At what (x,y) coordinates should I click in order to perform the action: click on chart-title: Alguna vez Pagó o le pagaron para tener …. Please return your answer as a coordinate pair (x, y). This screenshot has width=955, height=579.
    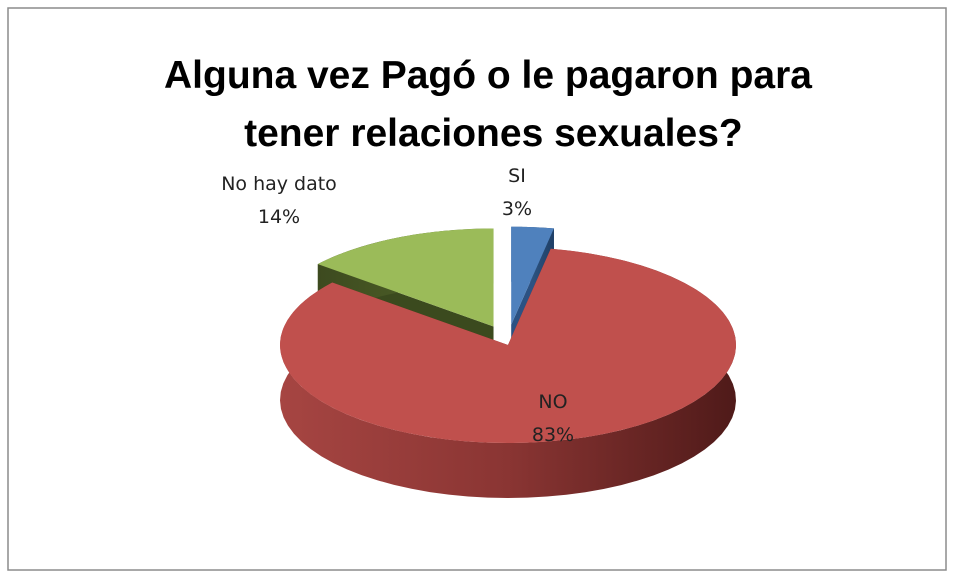
    Looking at the image, I should click on (488, 104).